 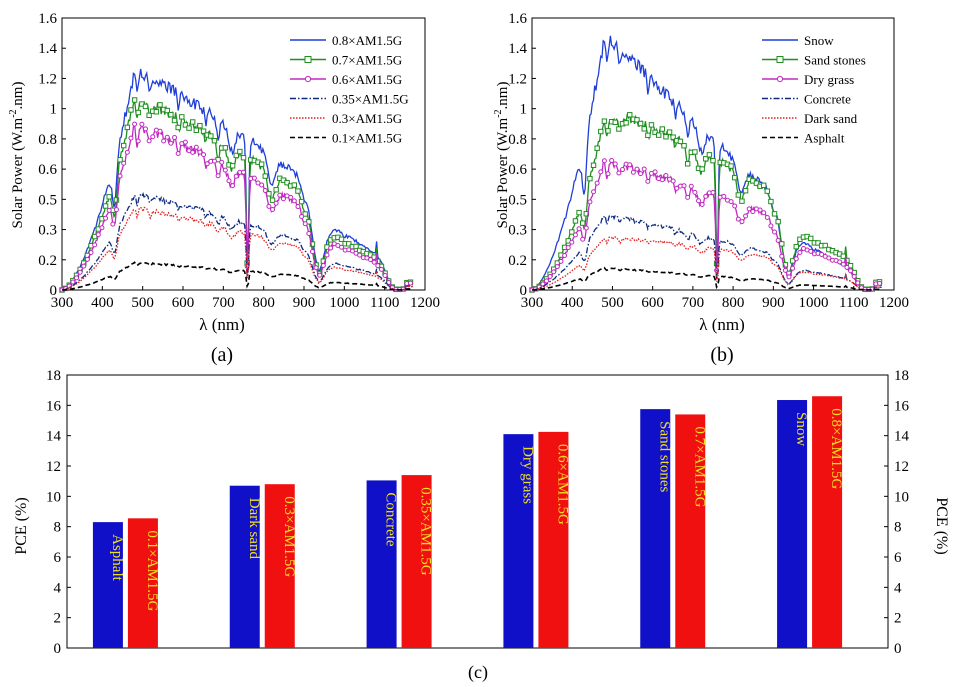 I want to click on chart-a-ytick-label: 1.4, so click(x=47, y=49).